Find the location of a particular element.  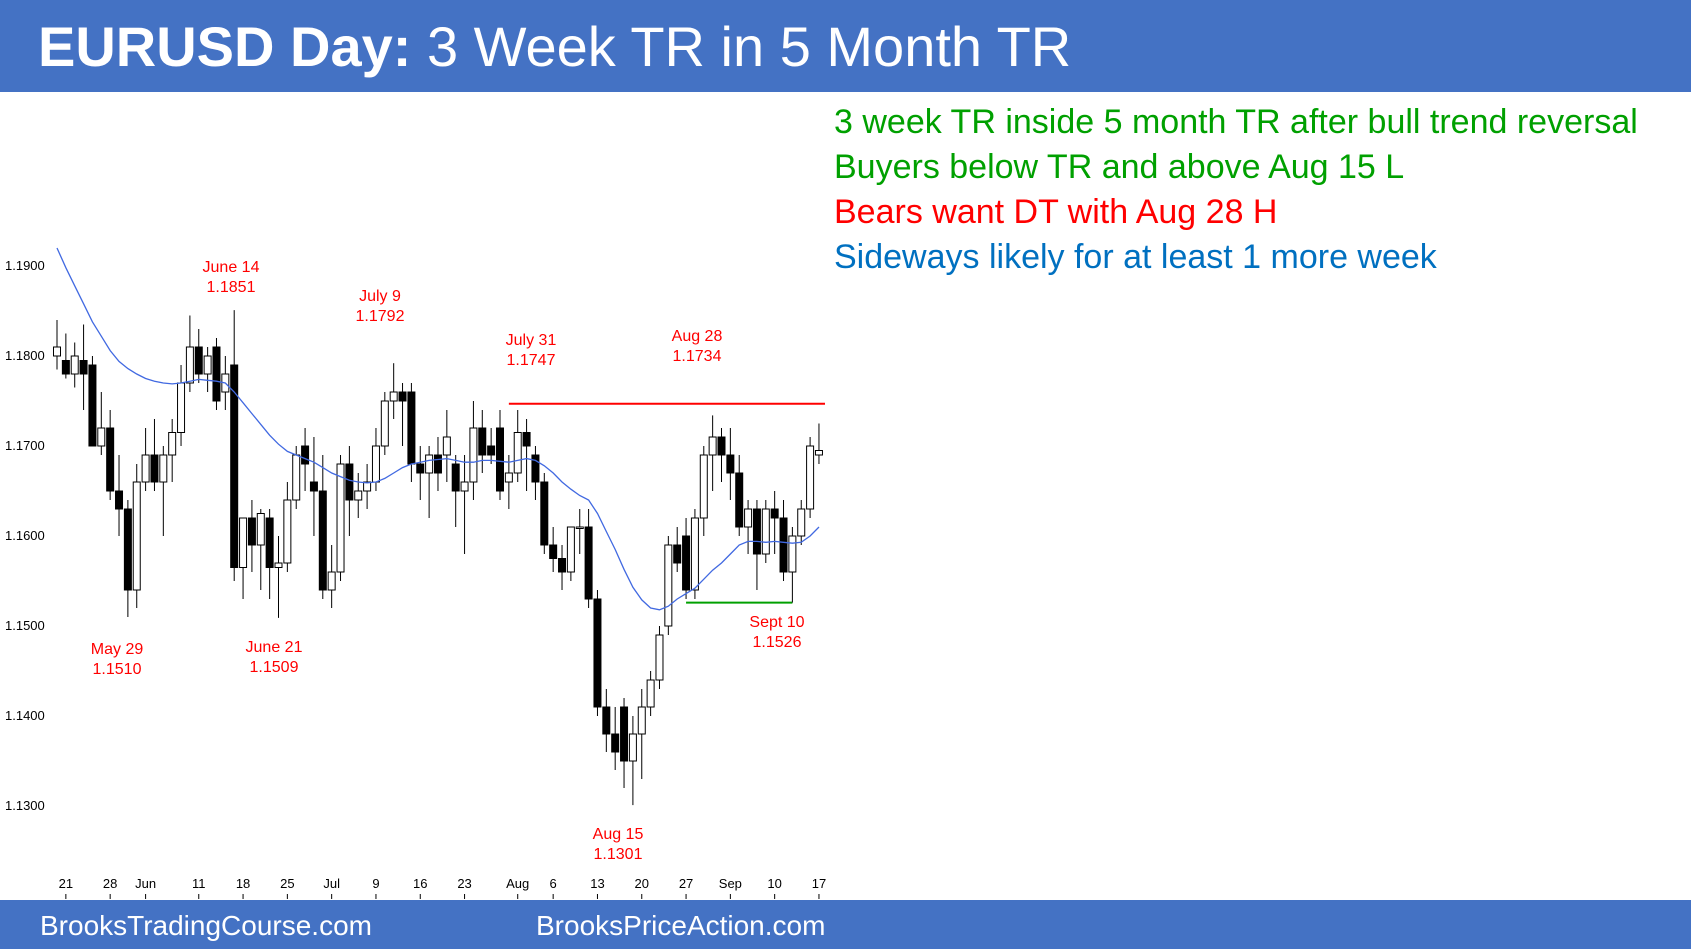

x-tick-label: 21 is located at coordinates (66, 883).